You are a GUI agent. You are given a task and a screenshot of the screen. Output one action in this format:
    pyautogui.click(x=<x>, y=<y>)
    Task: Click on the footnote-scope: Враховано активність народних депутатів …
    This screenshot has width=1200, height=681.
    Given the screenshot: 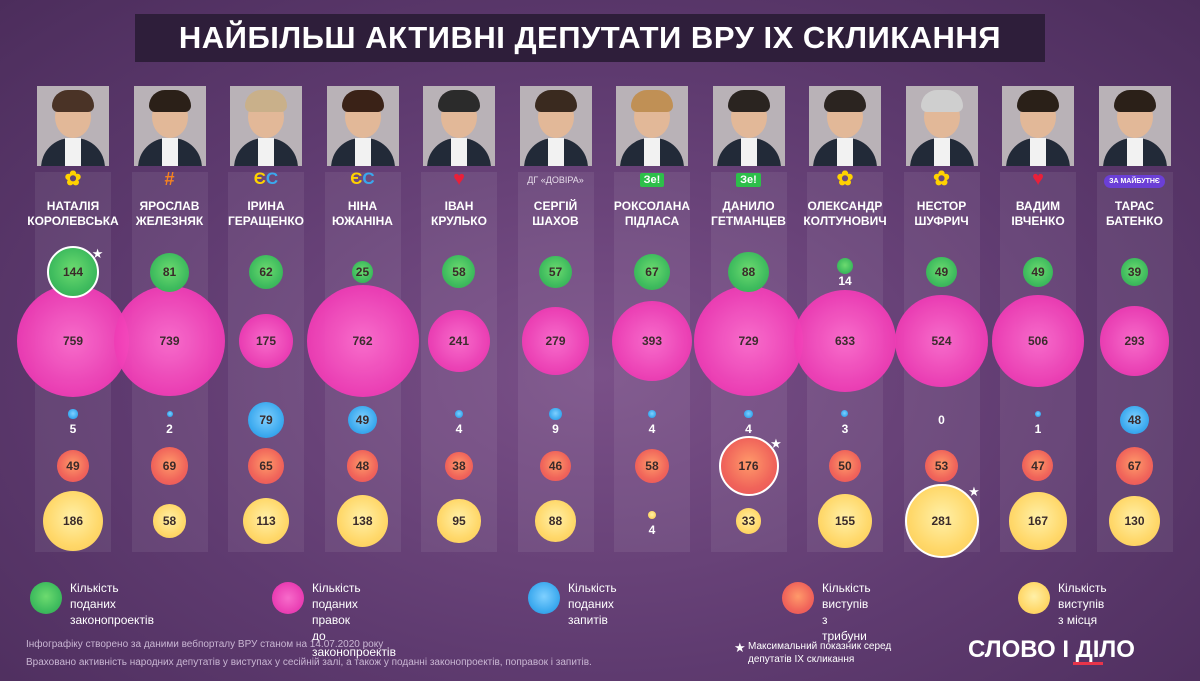 What is the action you would take?
    pyautogui.click(x=309, y=662)
    